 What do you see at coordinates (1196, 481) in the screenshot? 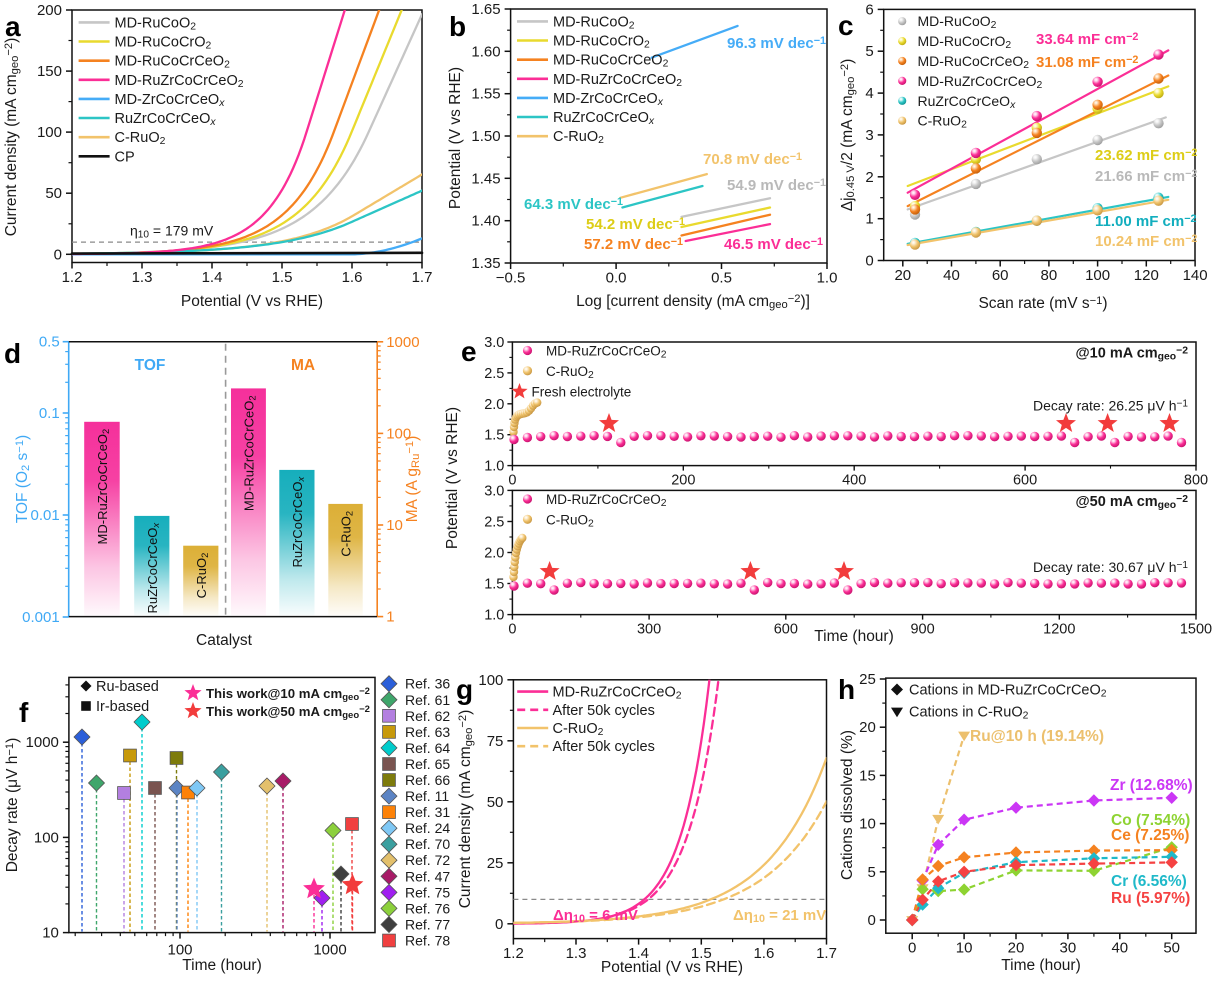
I see `svg-text: 800` at bounding box center [1196, 481].